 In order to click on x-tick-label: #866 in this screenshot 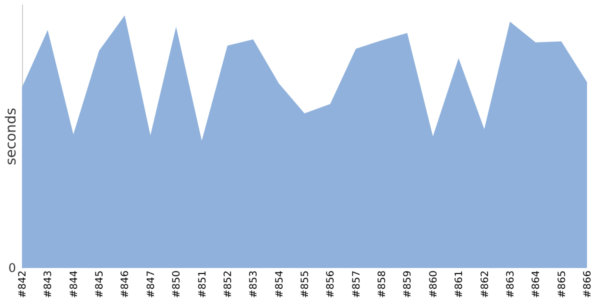, I will do `click(588, 284)`.